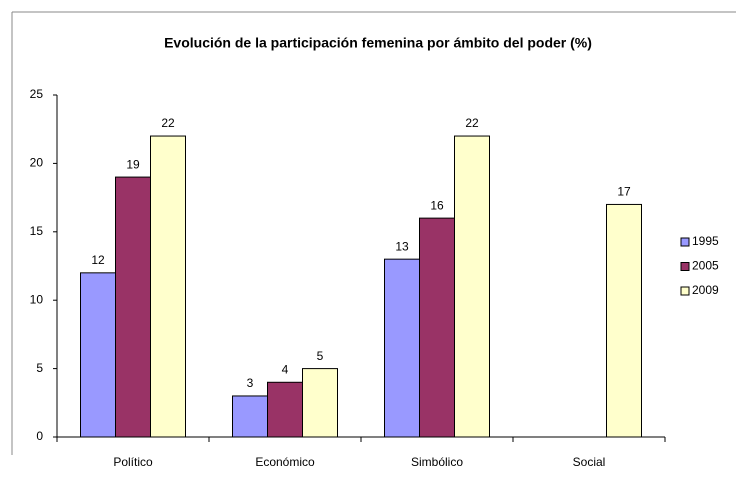 The height and width of the screenshot is (483, 736). What do you see at coordinates (39, 368) in the screenshot?
I see `y-tick-label: 5` at bounding box center [39, 368].